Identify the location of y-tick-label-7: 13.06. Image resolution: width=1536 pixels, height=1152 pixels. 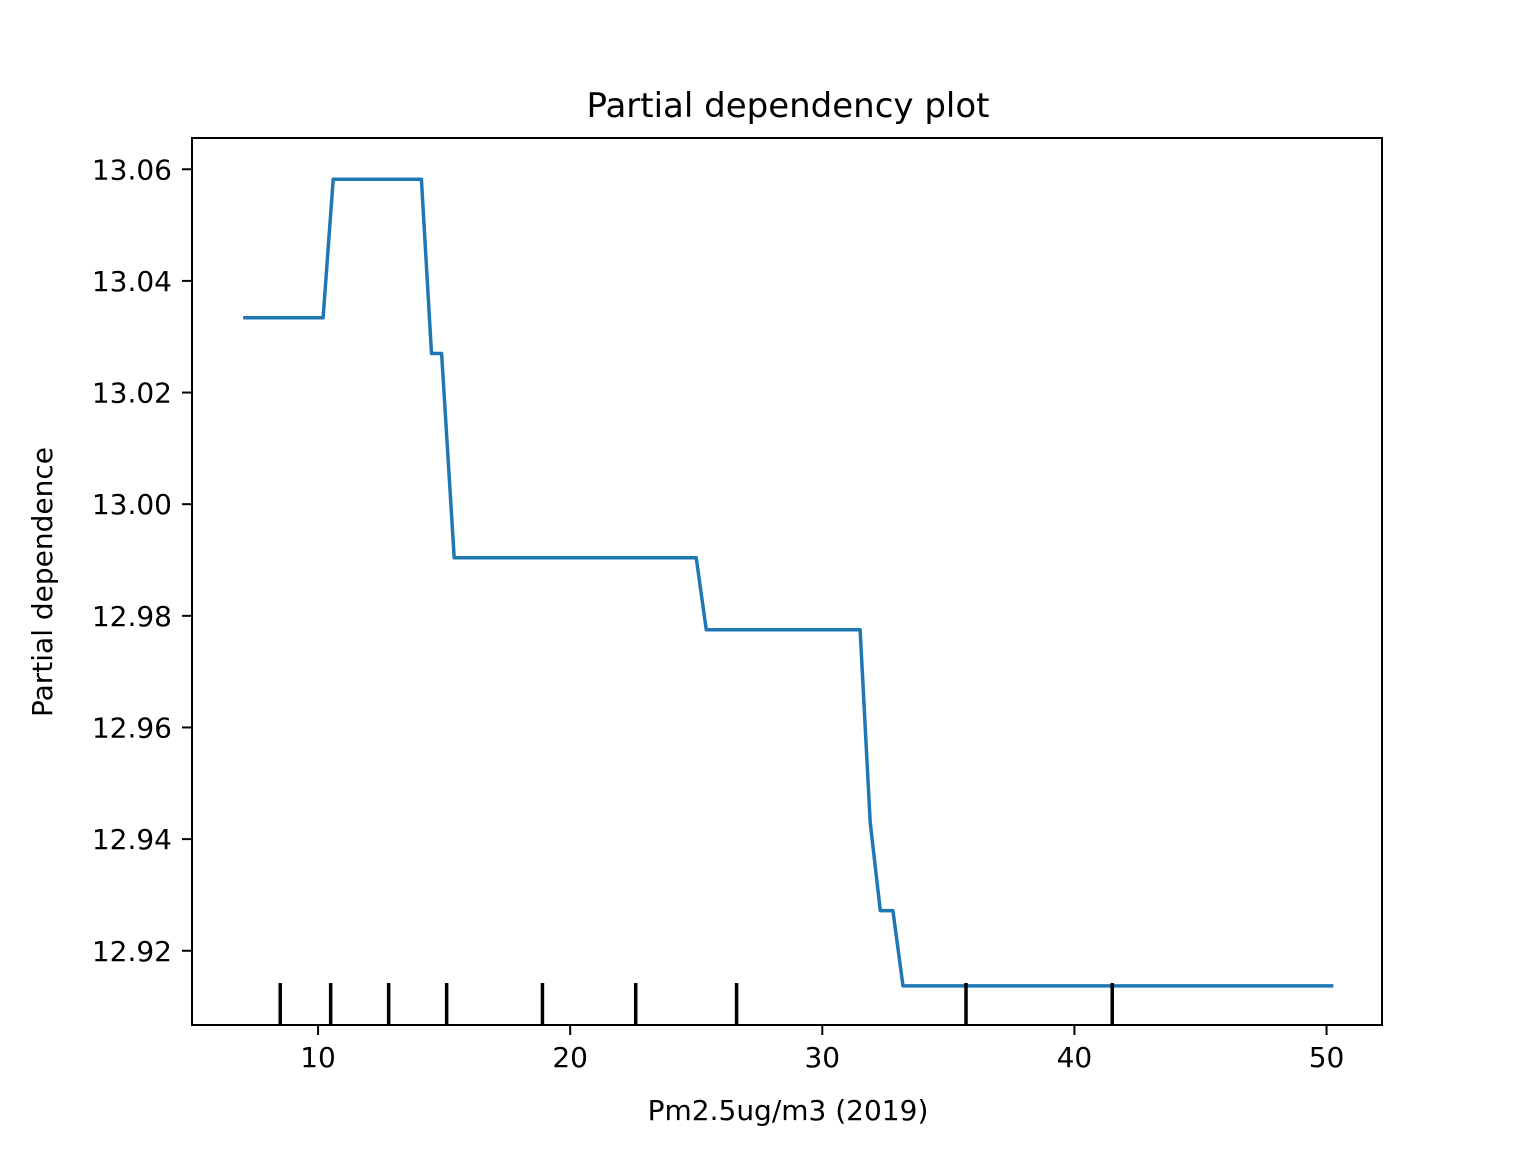
(132, 169).